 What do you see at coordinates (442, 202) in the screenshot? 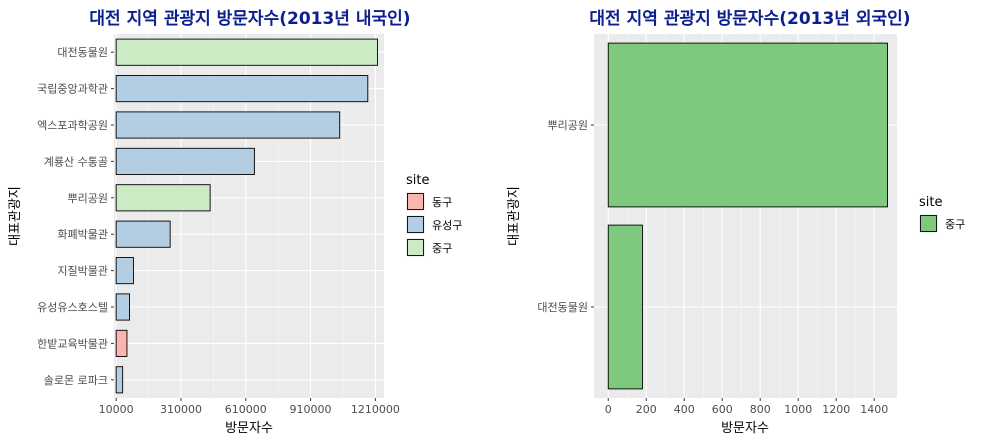
I see `legend-label: 동구` at bounding box center [442, 202].